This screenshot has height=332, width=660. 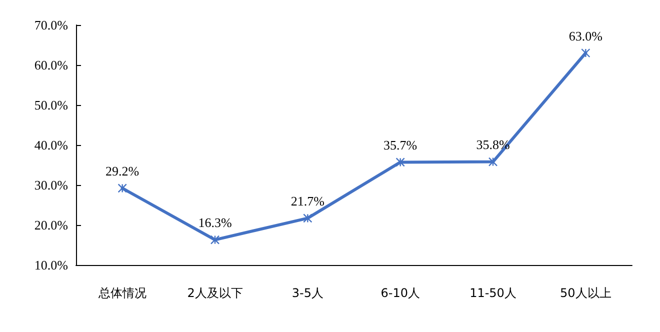 What do you see at coordinates (307, 201) in the screenshot?
I see `data-label: 21.7%` at bounding box center [307, 201].